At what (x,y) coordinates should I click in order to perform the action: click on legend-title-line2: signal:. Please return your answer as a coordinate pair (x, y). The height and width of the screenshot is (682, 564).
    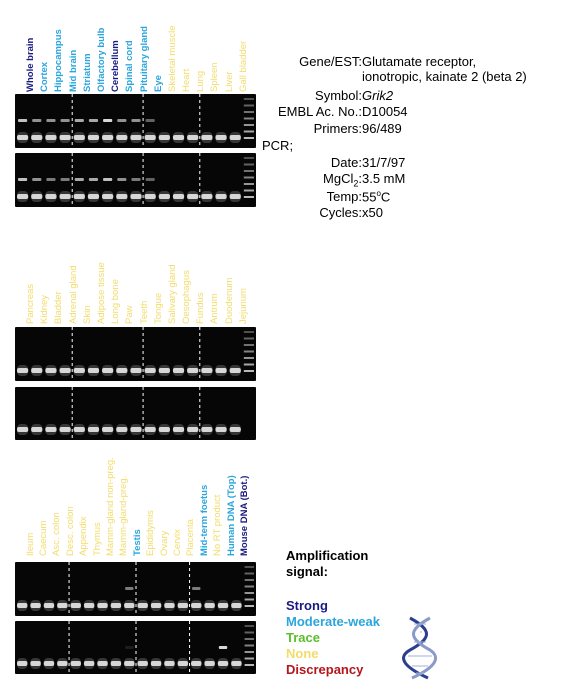
    Looking at the image, I should click on (307, 571).